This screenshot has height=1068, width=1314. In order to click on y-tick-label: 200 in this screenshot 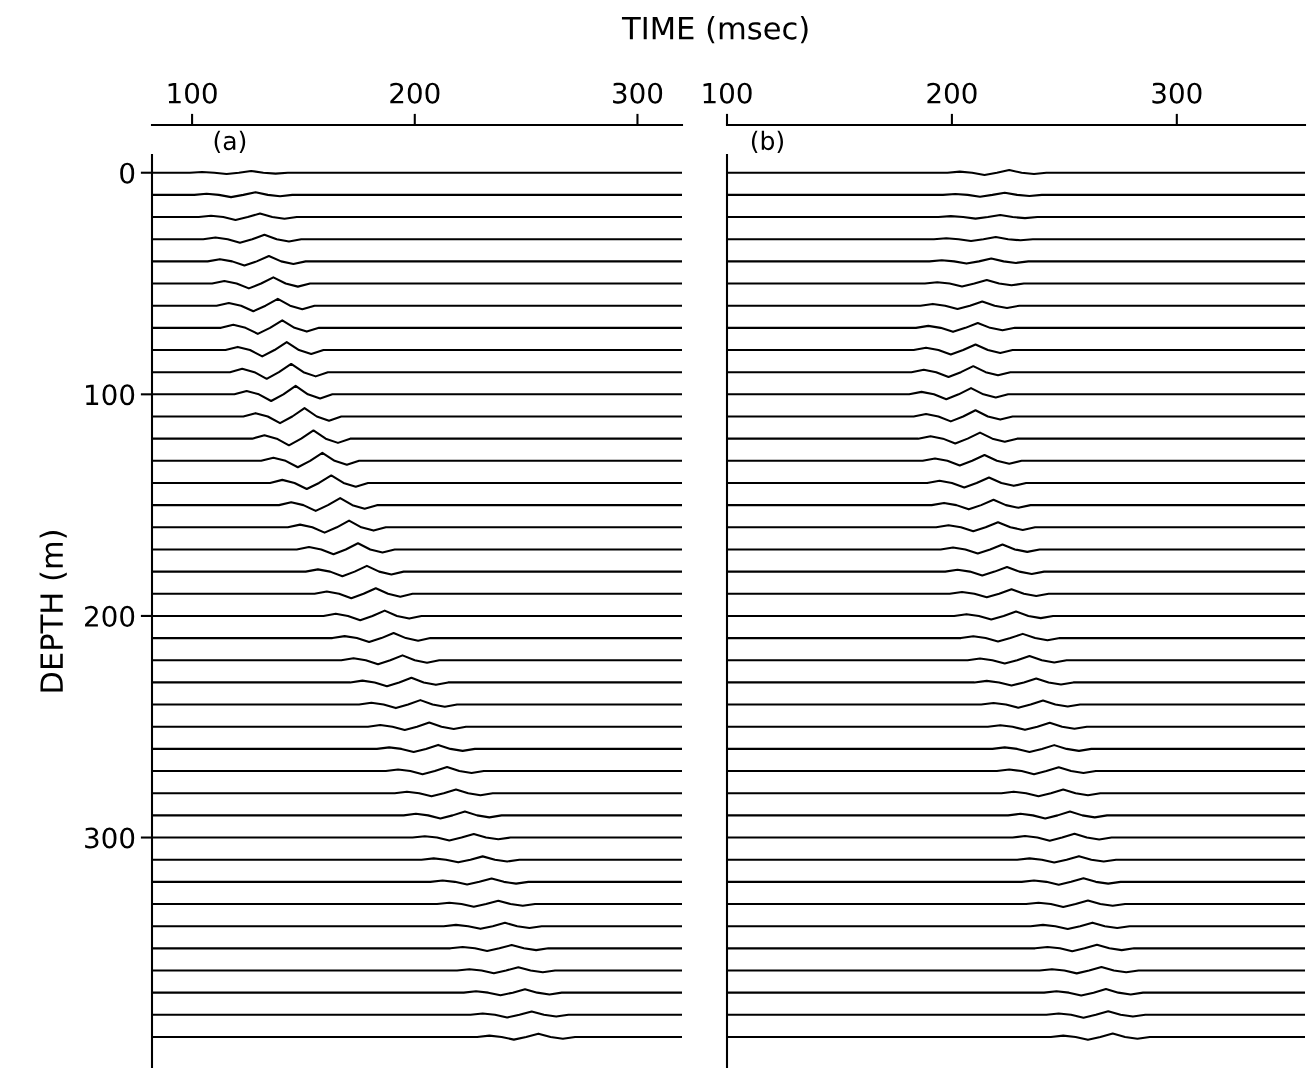, I will do `click(110, 616)`.